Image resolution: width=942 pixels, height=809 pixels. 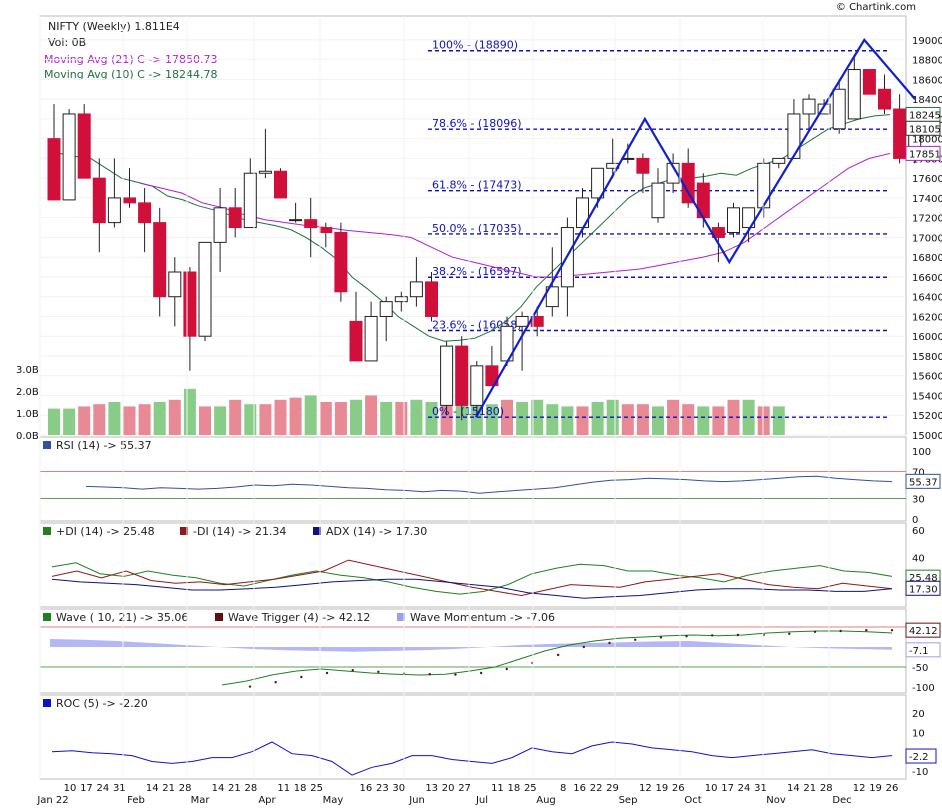 What do you see at coordinates (918, 714) in the screenshot?
I see `roc-tick-label: 20` at bounding box center [918, 714].